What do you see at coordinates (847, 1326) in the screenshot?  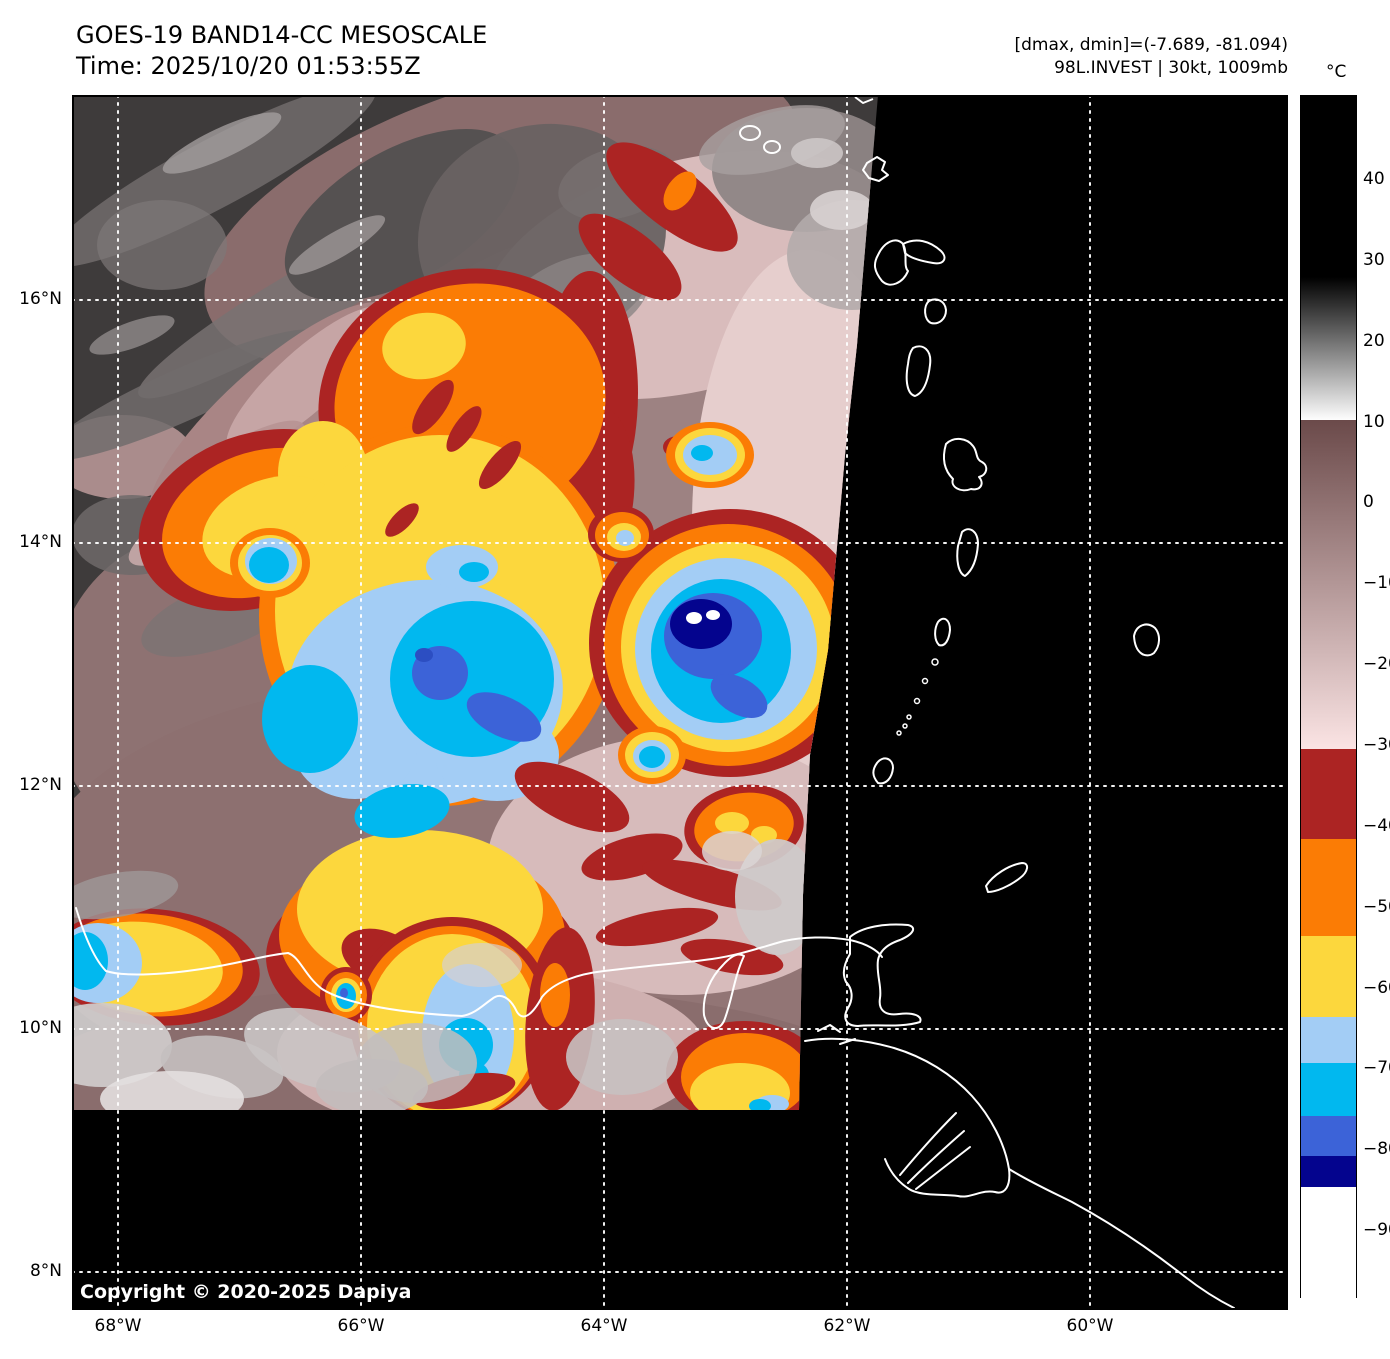 I see `x-tick-label: 62°W` at bounding box center [847, 1326].